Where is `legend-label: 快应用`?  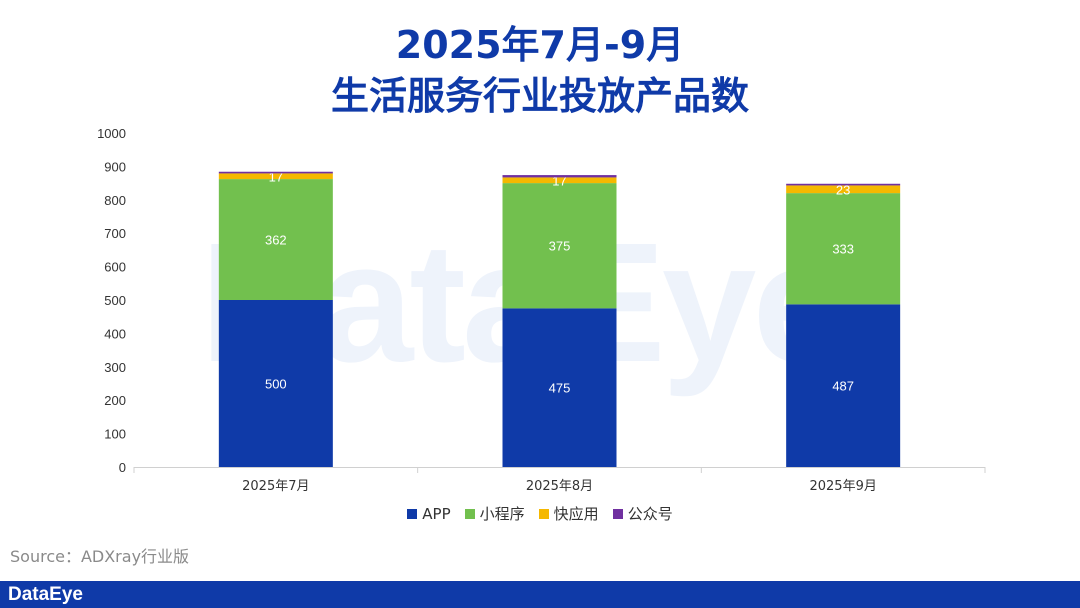
legend-label: 快应用 is located at coordinates (576, 514).